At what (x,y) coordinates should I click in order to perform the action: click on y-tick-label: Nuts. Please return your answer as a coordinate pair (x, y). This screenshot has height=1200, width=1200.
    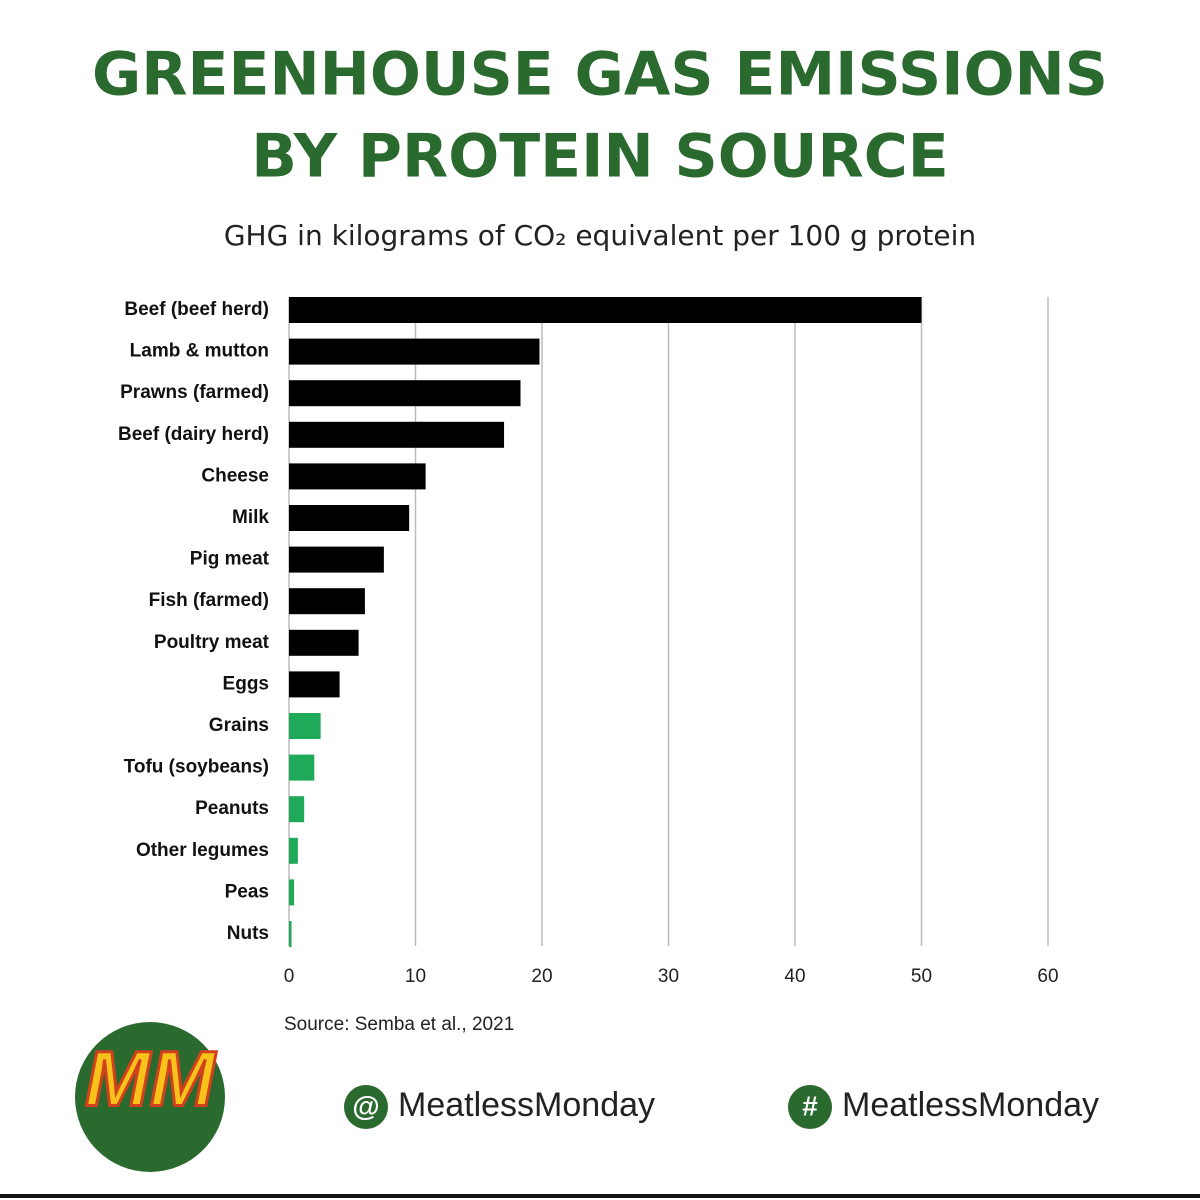
    Looking at the image, I should click on (248, 933).